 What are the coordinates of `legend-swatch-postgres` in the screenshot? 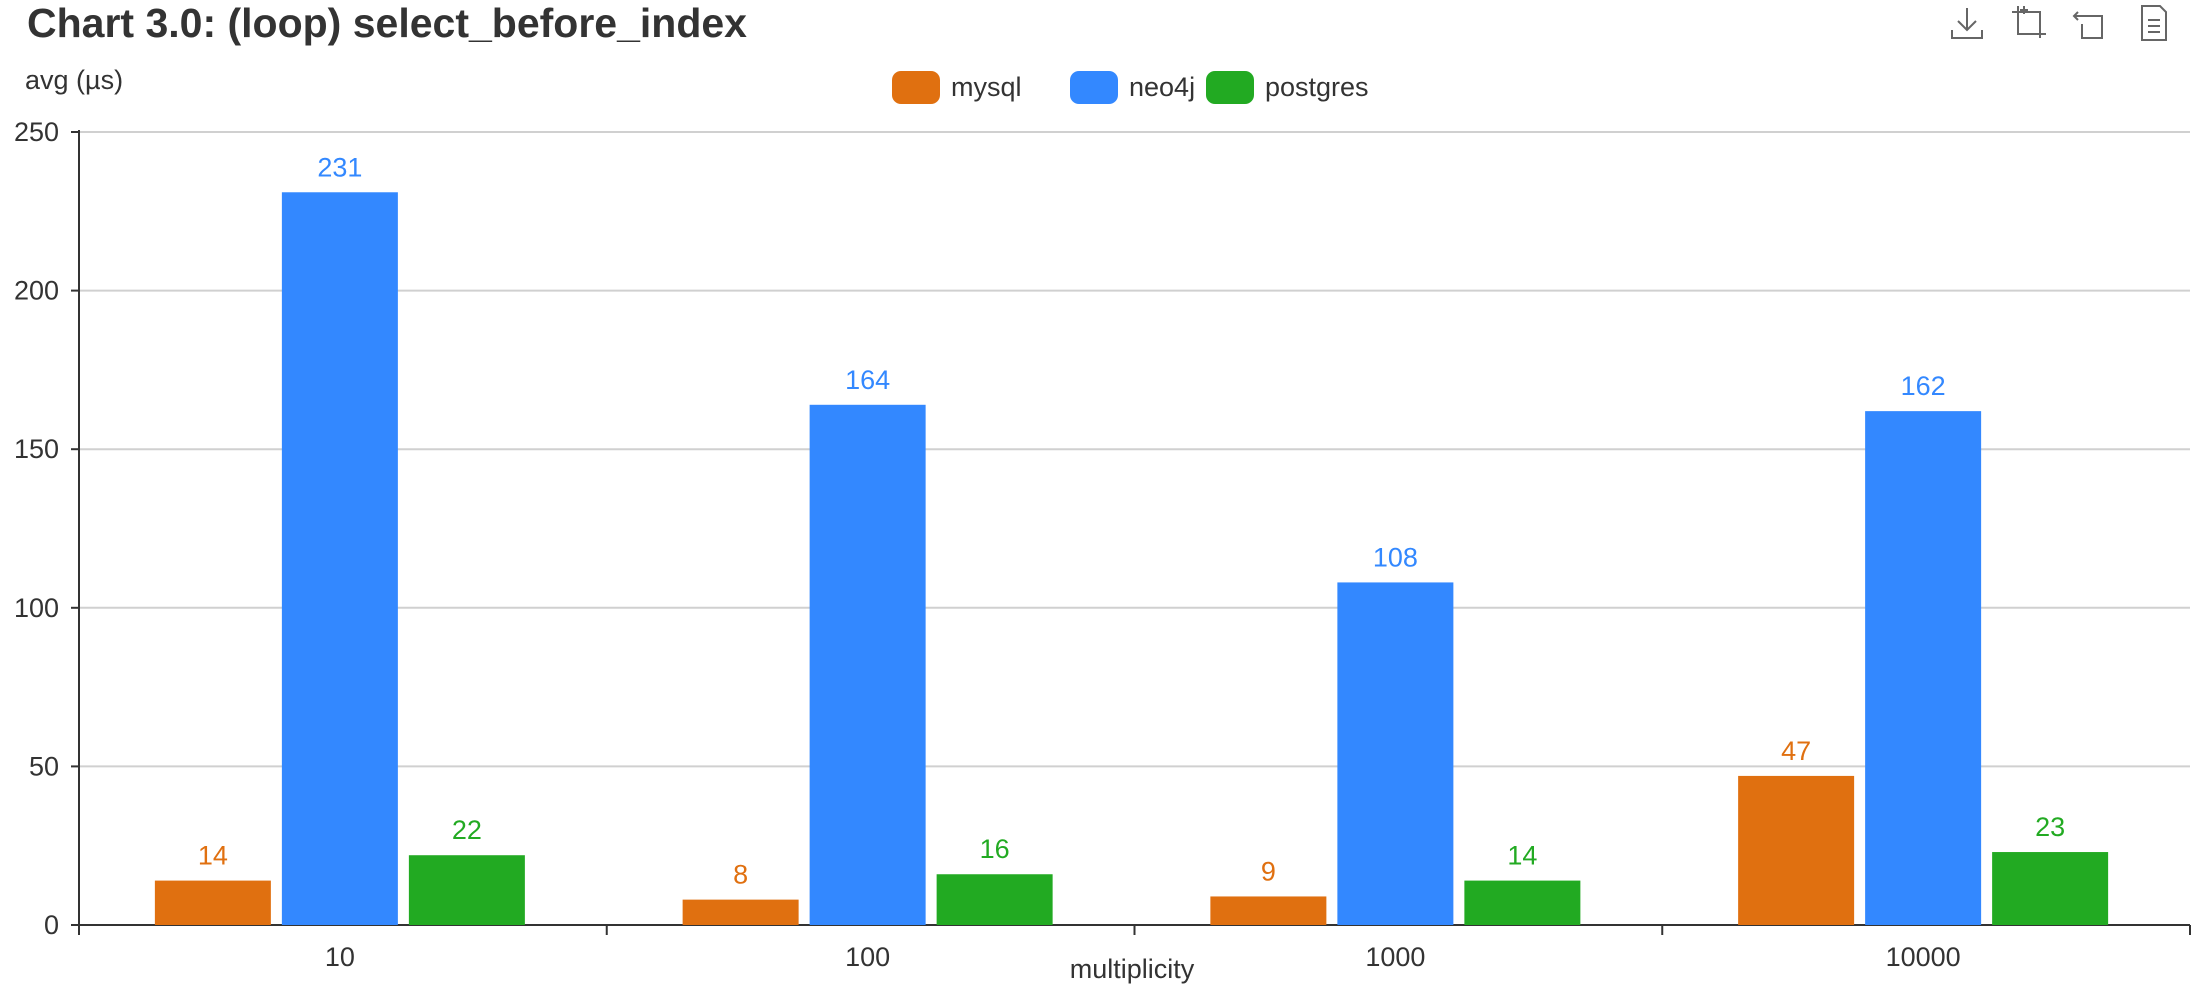 It's located at (1230, 87).